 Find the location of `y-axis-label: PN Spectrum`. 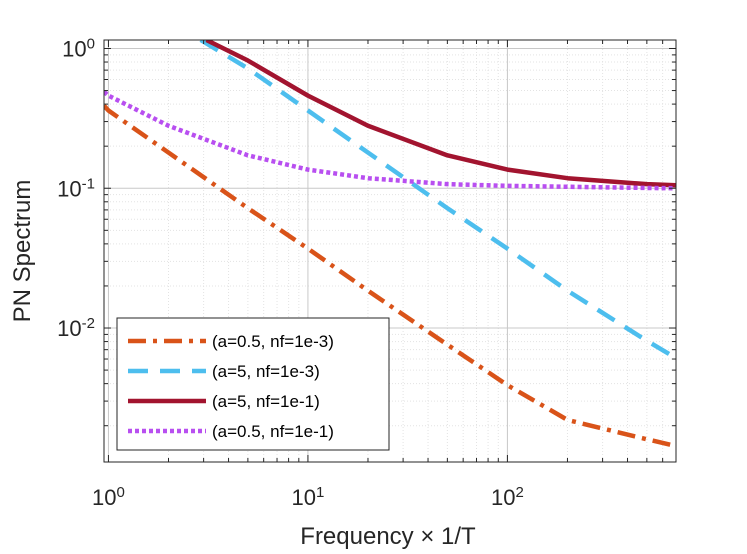

y-axis-label: PN Spectrum is located at coordinates (22, 251).